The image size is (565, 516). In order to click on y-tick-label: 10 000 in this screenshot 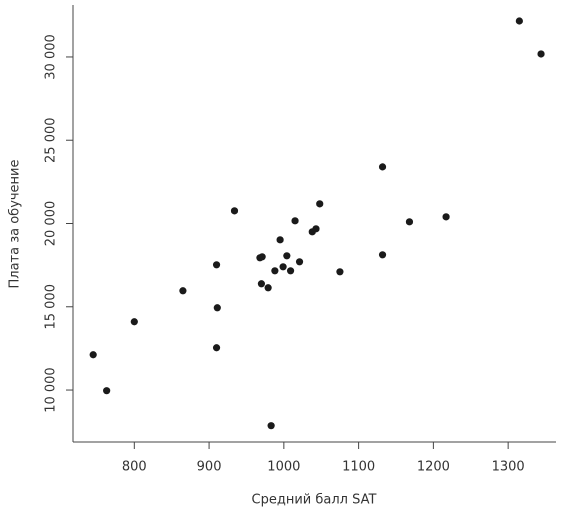, I will do `click(51, 390)`.